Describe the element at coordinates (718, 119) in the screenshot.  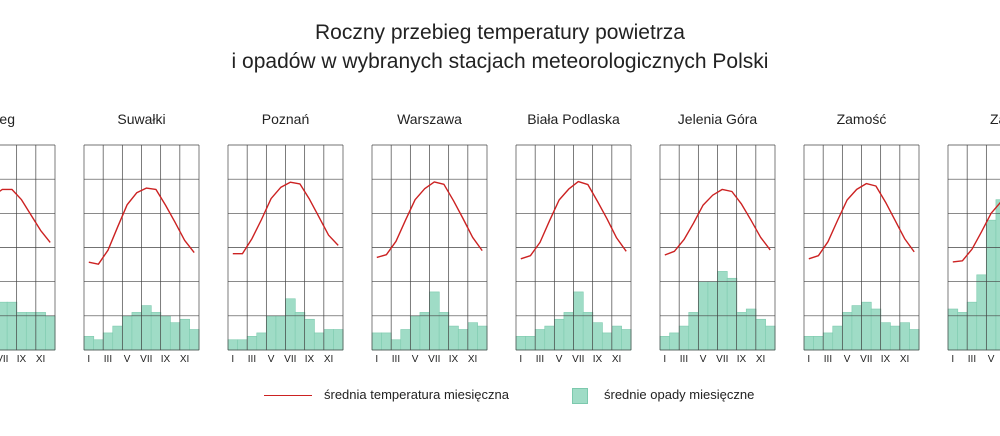
I see `station-name: Jelenia Góra` at that location.